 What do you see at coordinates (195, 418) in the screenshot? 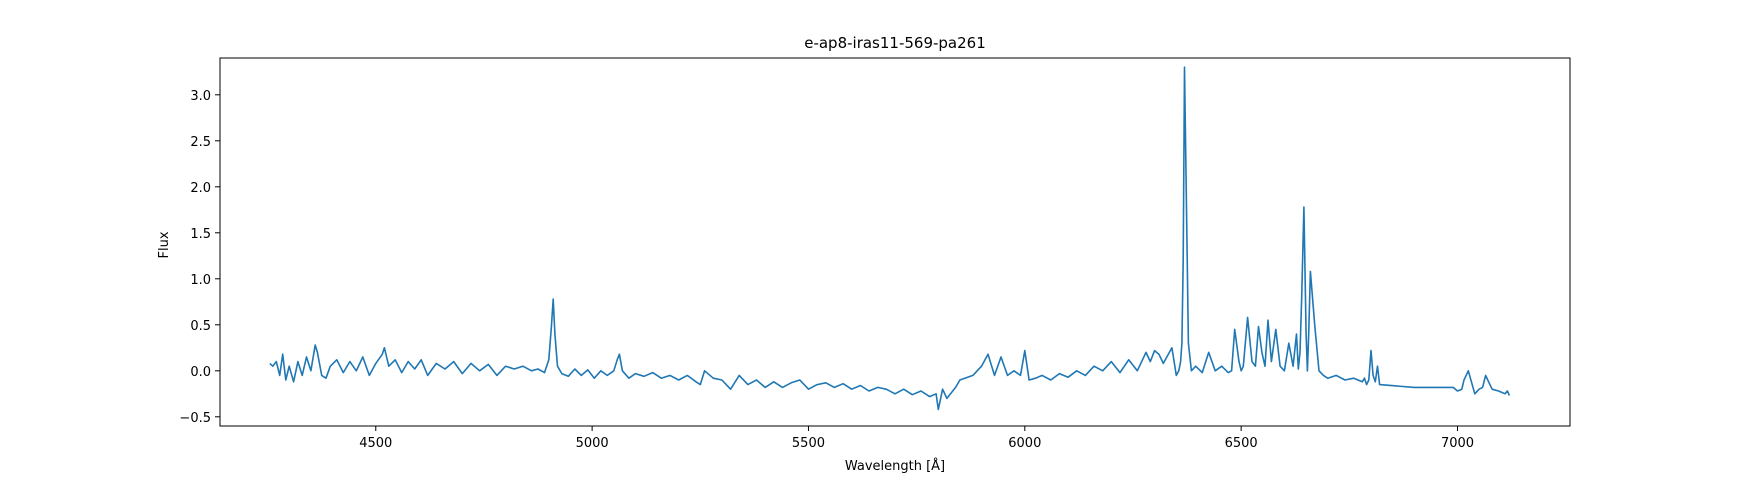
I see `y-tick-label: −0.5` at bounding box center [195, 418].